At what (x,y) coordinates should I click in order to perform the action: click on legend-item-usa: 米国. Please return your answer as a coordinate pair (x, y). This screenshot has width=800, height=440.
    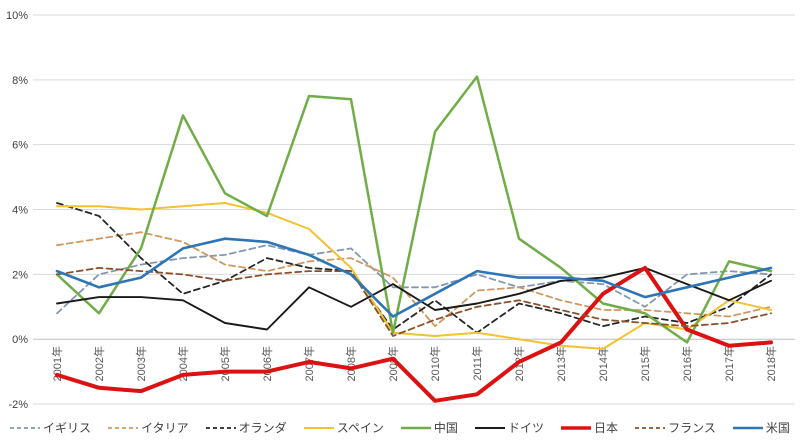
    Looking at the image, I should click on (761, 428).